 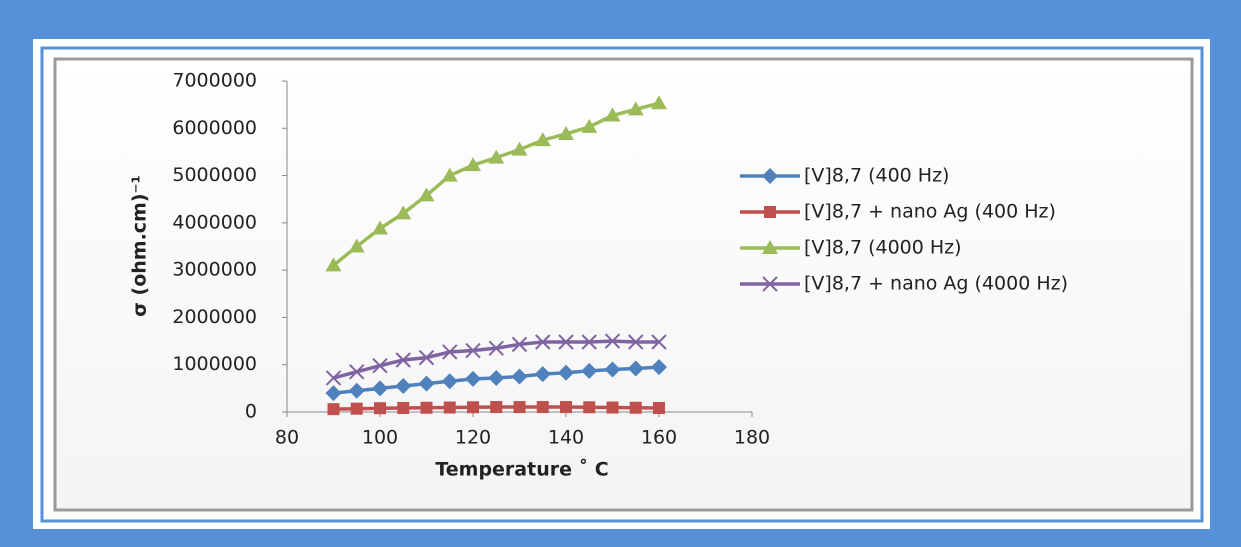 I want to click on x-tick-label: 140, so click(x=566, y=438).